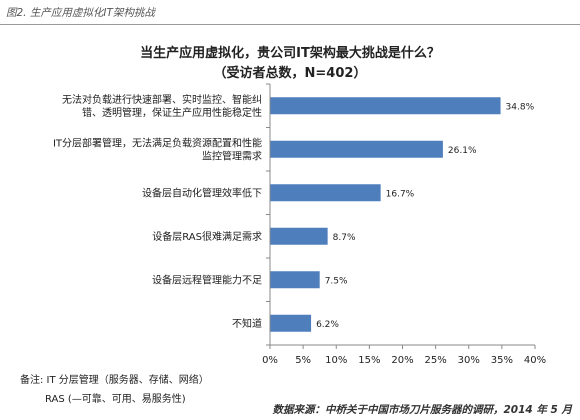  Describe the element at coordinates (303, 360) in the screenshot. I see `x-tick-label-1: 5%` at that location.